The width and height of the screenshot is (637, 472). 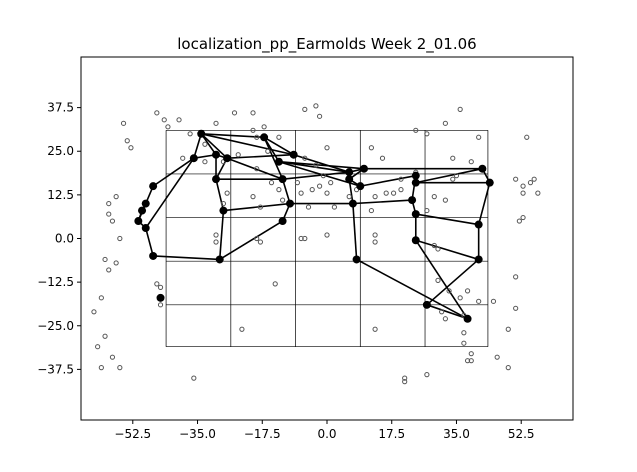 What do you see at coordinates (55, 369) in the screenshot?
I see `y-tick-label: −37.5` at bounding box center [55, 369].